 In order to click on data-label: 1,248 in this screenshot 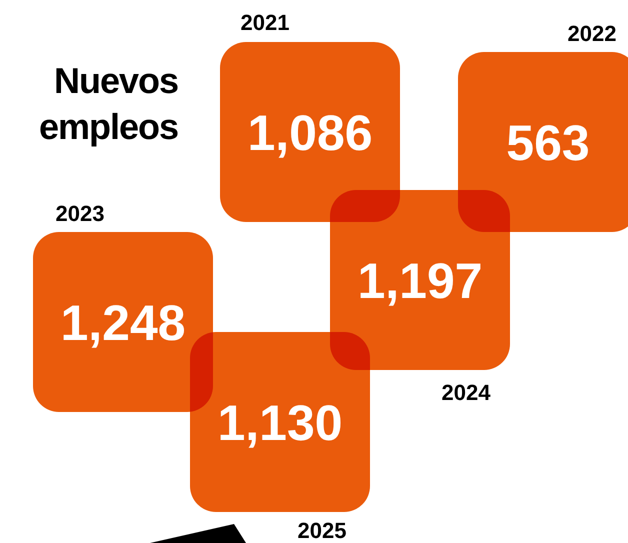, I will do `click(123, 323)`.